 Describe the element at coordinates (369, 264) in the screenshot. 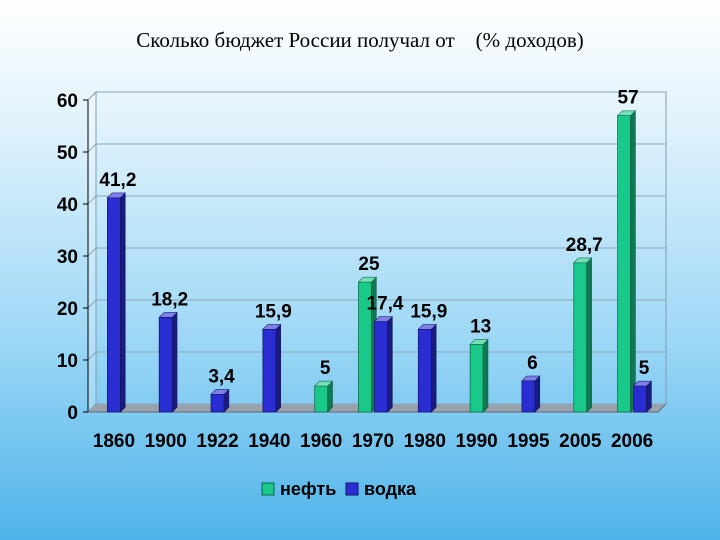

I see `data-label-нефть-1970: 25` at that location.